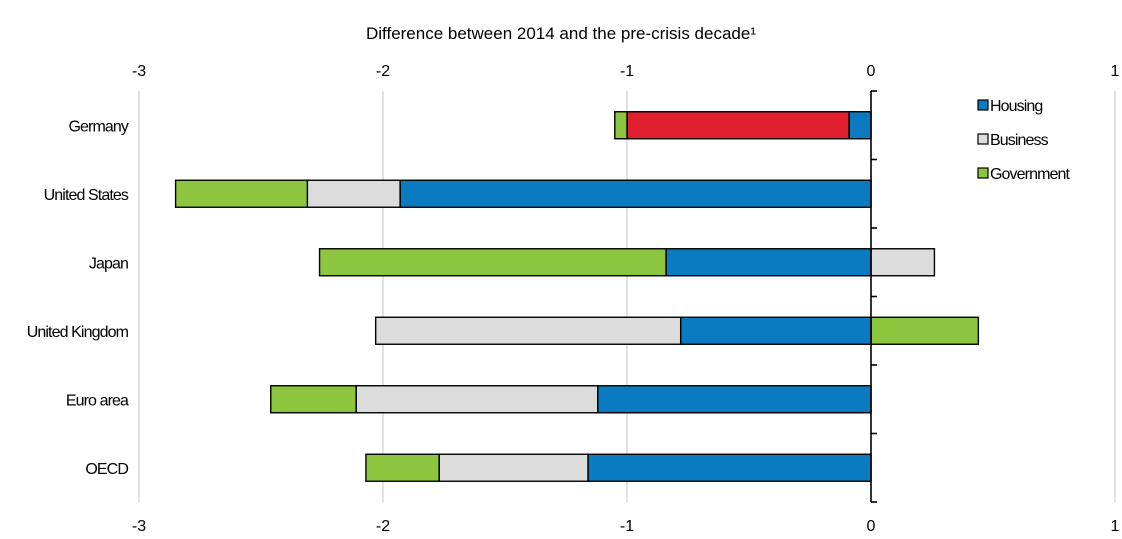  I want to click on x-tick-label-top: 0, so click(871, 71).